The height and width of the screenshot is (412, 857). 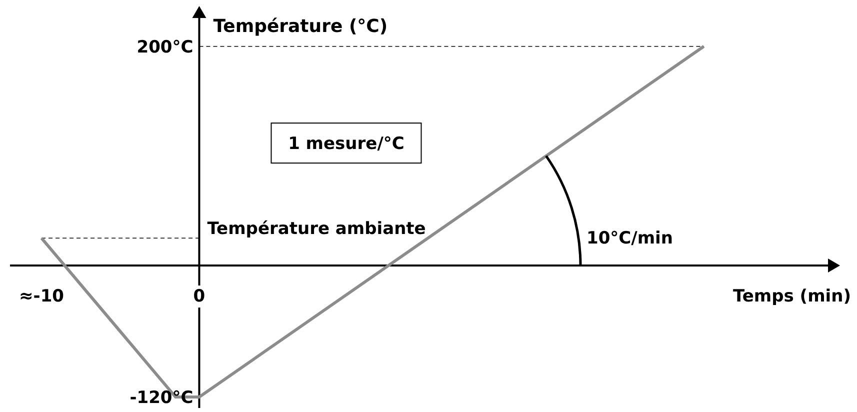 What do you see at coordinates (629, 238) in the screenshot?
I see `annotation: 10°C/min` at bounding box center [629, 238].